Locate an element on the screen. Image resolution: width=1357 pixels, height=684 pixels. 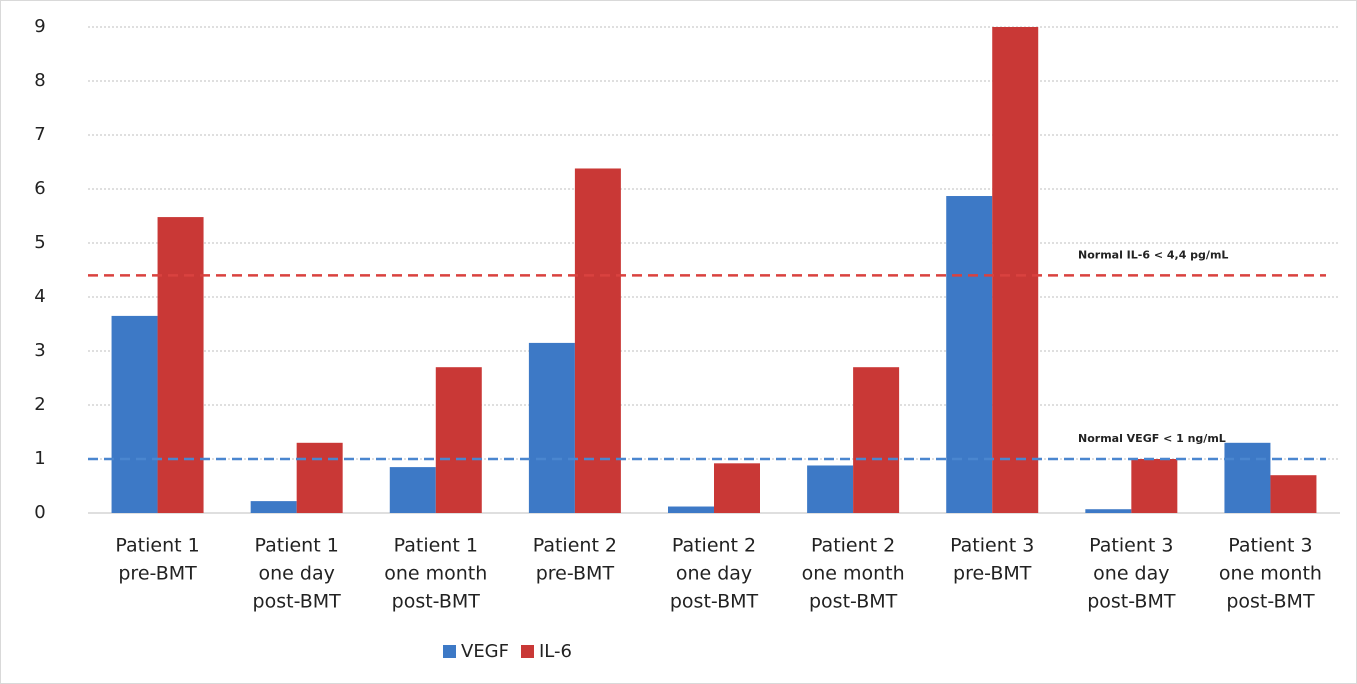
y-tick-label: 6 is located at coordinates (39, 188).